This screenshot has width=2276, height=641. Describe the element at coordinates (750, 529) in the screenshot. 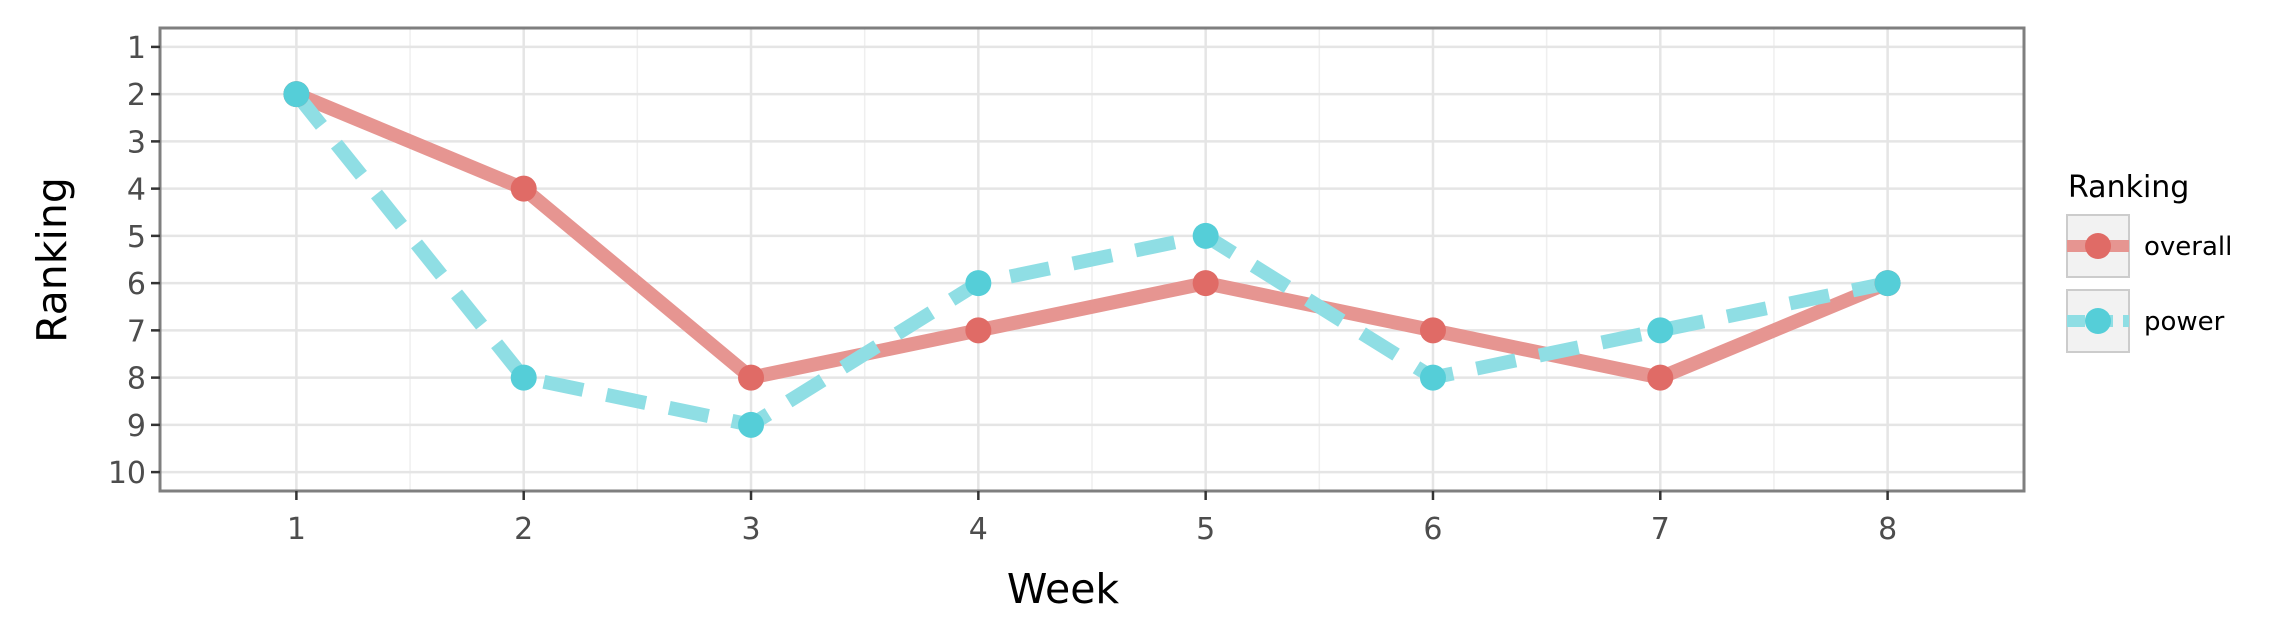

I see `x-tick-label: 3` at that location.